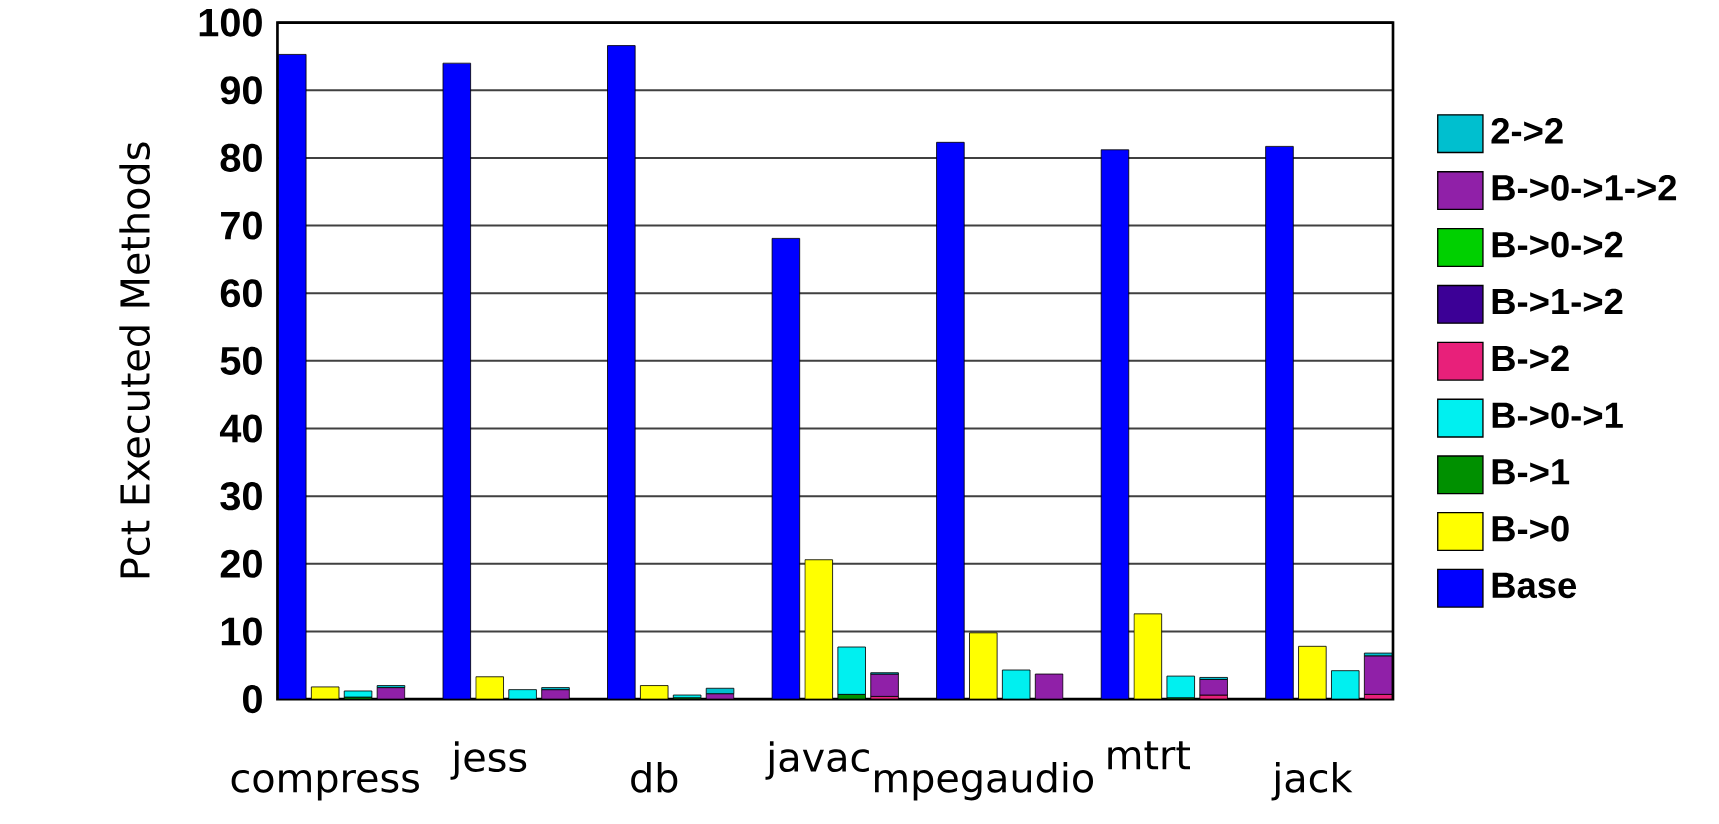  I want to click on y-tick-label: 90, so click(241, 90).